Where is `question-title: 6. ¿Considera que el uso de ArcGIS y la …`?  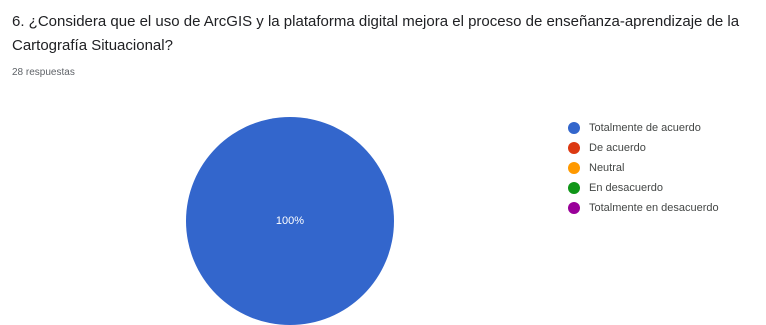
question-title: 6. ¿Considera que el uso de ArcGIS y la … is located at coordinates (376, 33).